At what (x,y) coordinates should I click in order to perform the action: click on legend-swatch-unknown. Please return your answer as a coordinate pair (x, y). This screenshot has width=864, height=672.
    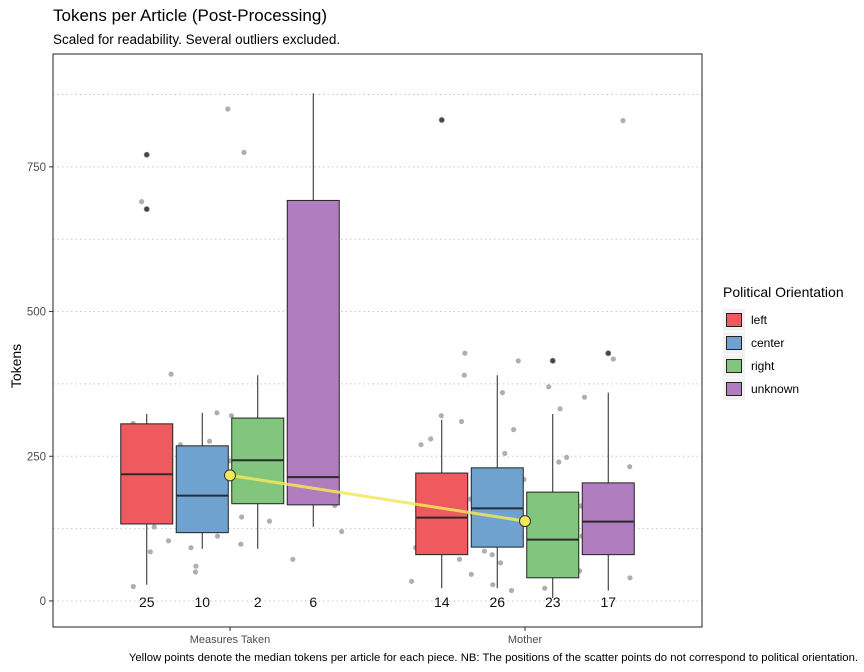
    Looking at the image, I should click on (734, 388).